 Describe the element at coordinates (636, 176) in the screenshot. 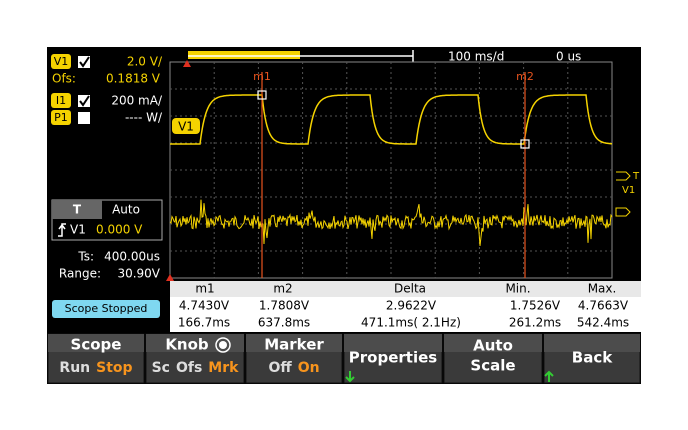

I see `right-marker: T` at that location.